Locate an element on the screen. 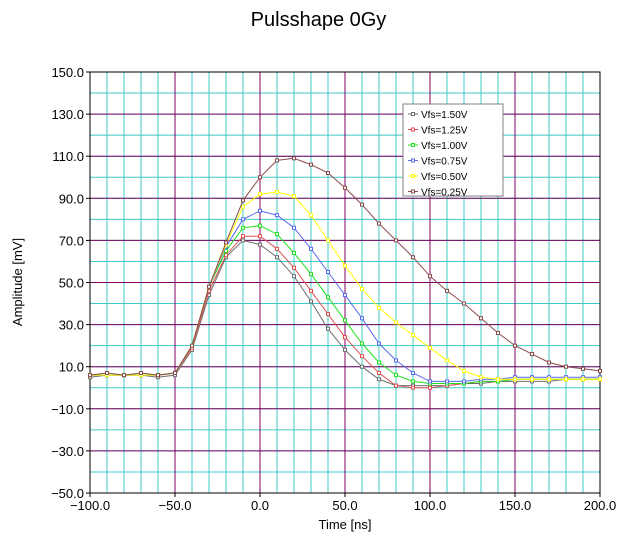  y-tick-label: −10.0 is located at coordinates (67, 409).